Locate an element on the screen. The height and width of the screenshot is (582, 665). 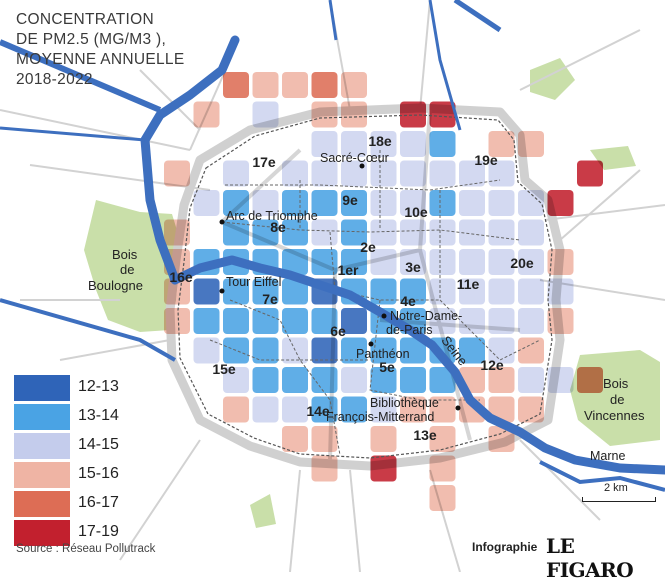
arr-label-20e: 20e is located at coordinates (522, 263).